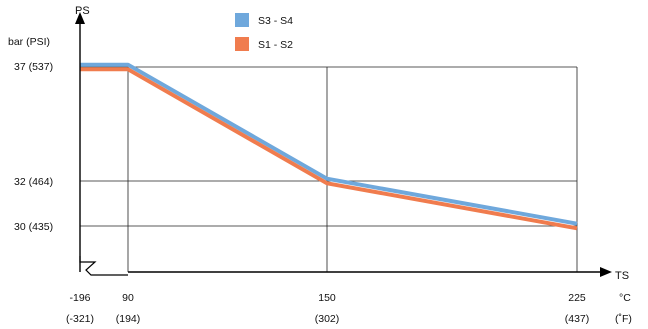  What do you see at coordinates (275, 21) in the screenshot?
I see `legend-label-s3-s4: S3 - S4` at bounding box center [275, 21].